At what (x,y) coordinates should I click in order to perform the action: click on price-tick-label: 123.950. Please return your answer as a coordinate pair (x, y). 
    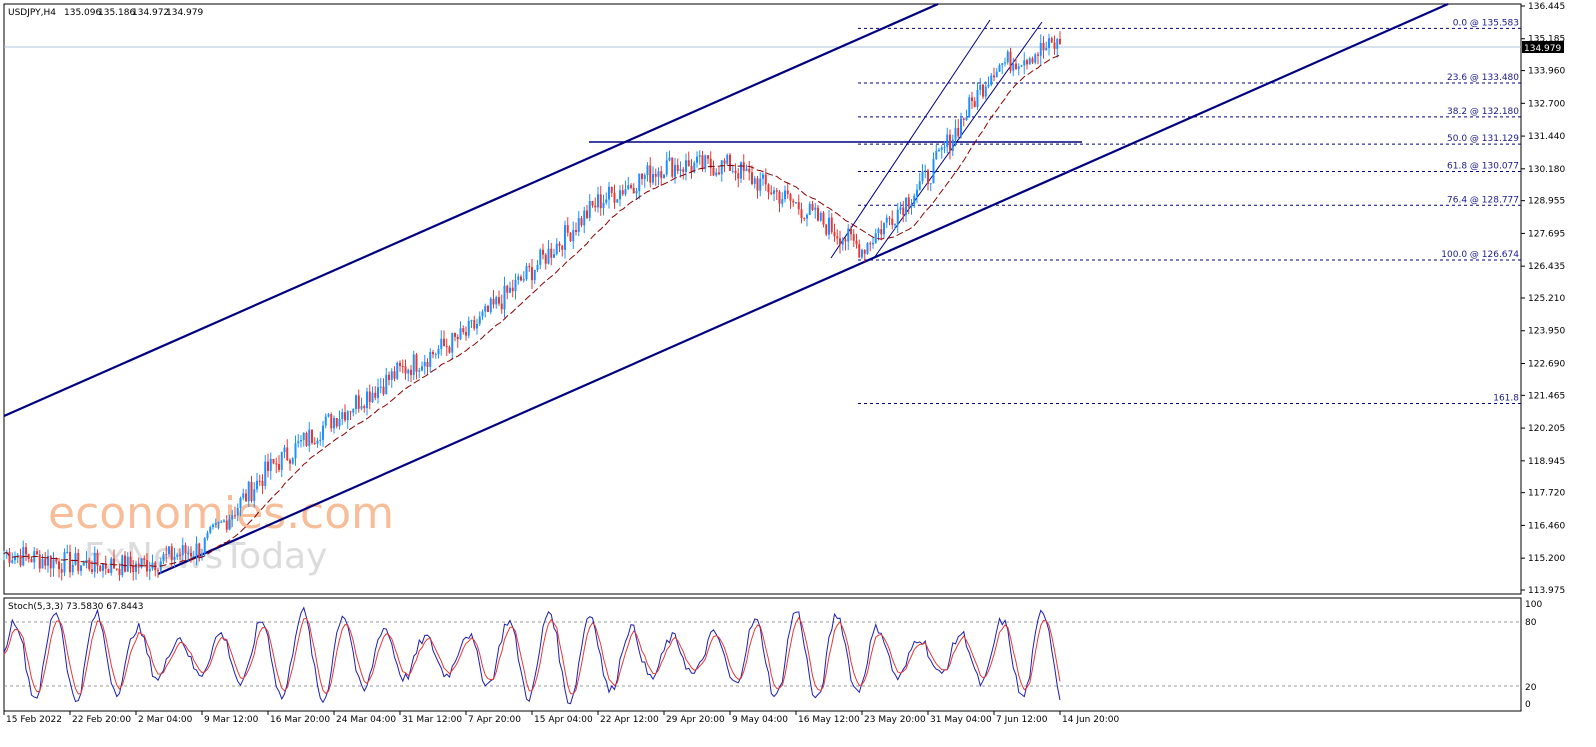
    Looking at the image, I should click on (1546, 332).